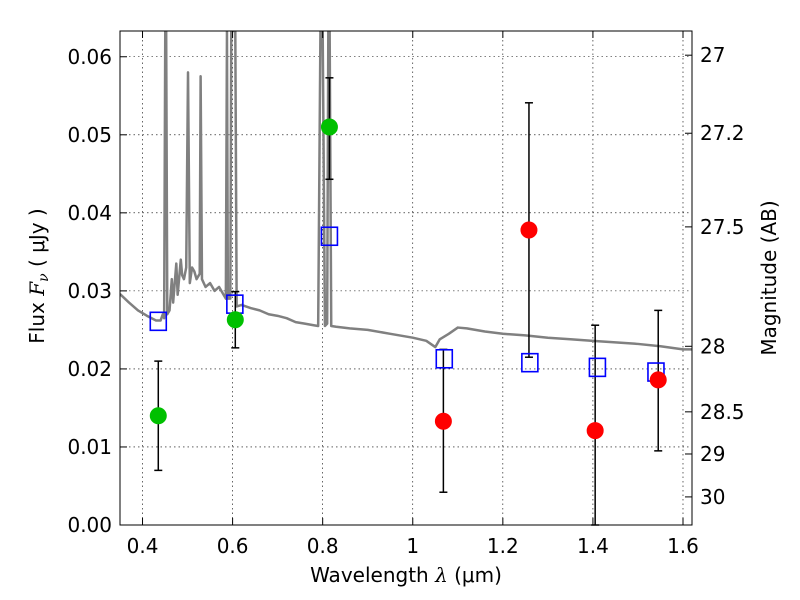  I want to click on x-axis-label: Wavelength λ (μm), so click(406, 575).